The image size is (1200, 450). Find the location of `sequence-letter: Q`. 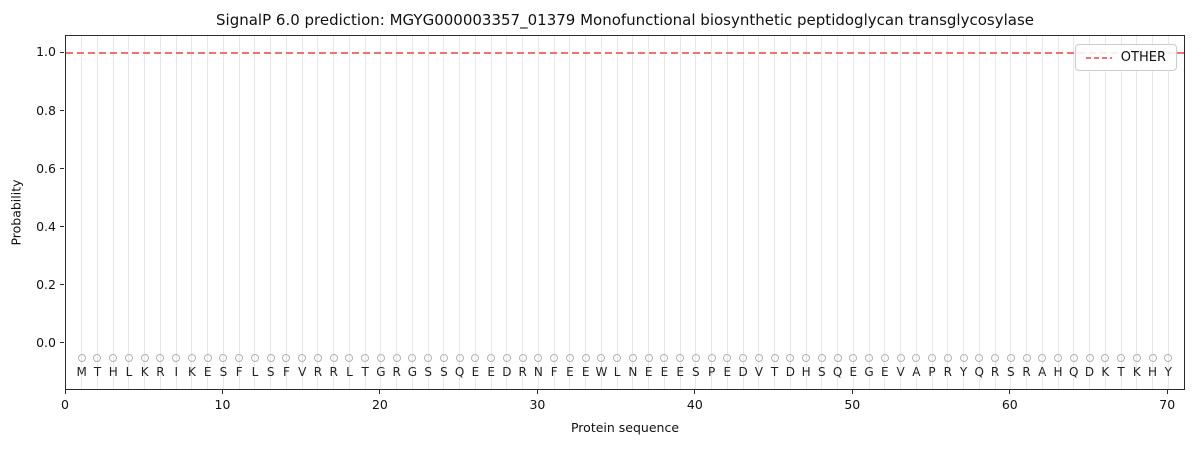

sequence-letter: Q is located at coordinates (979, 372).